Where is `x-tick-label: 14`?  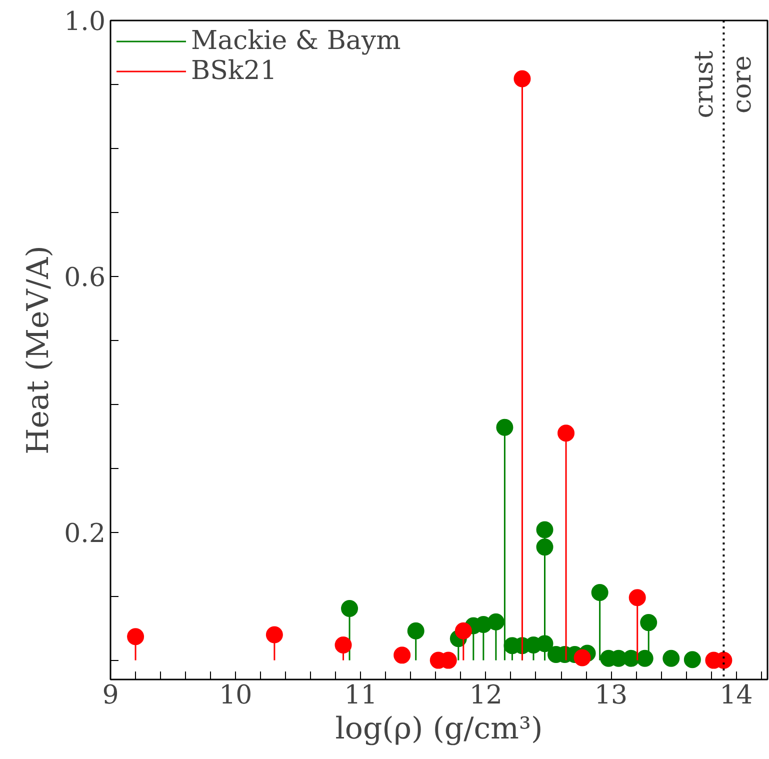 x-tick-label: 14 is located at coordinates (736, 695).